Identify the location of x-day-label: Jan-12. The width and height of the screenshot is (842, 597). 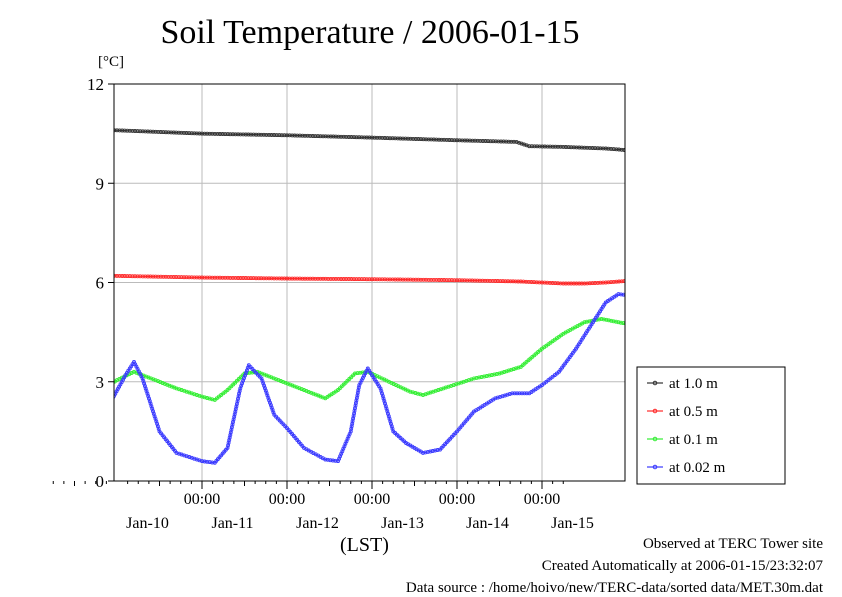
(317, 523).